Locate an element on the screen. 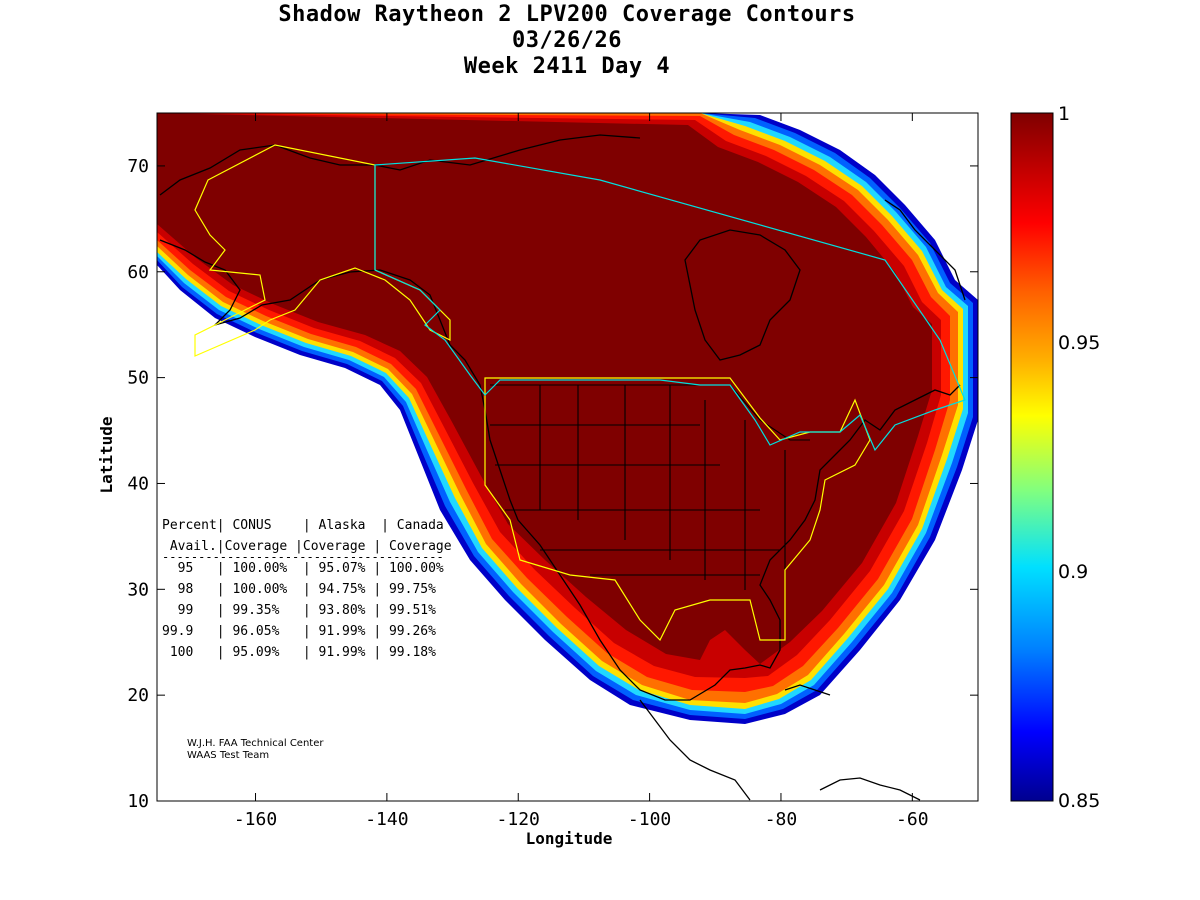 The width and height of the screenshot is (1200, 900). x-tick-label: -160 is located at coordinates (255, 819).